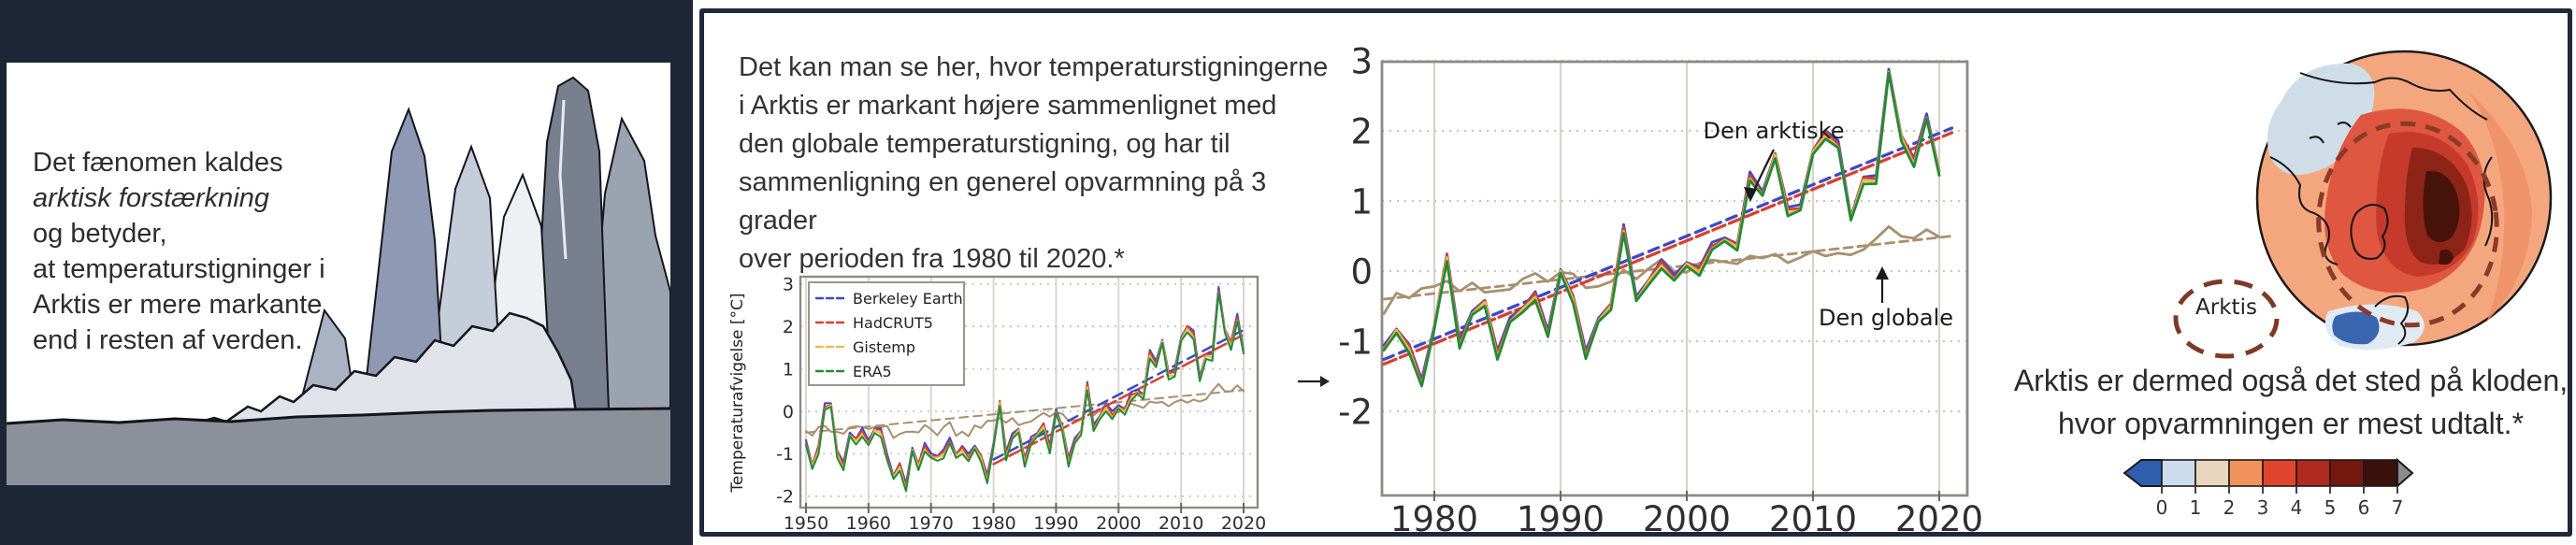  Describe the element at coordinates (869, 523) in the screenshot. I see `svg-text: 1960` at that location.